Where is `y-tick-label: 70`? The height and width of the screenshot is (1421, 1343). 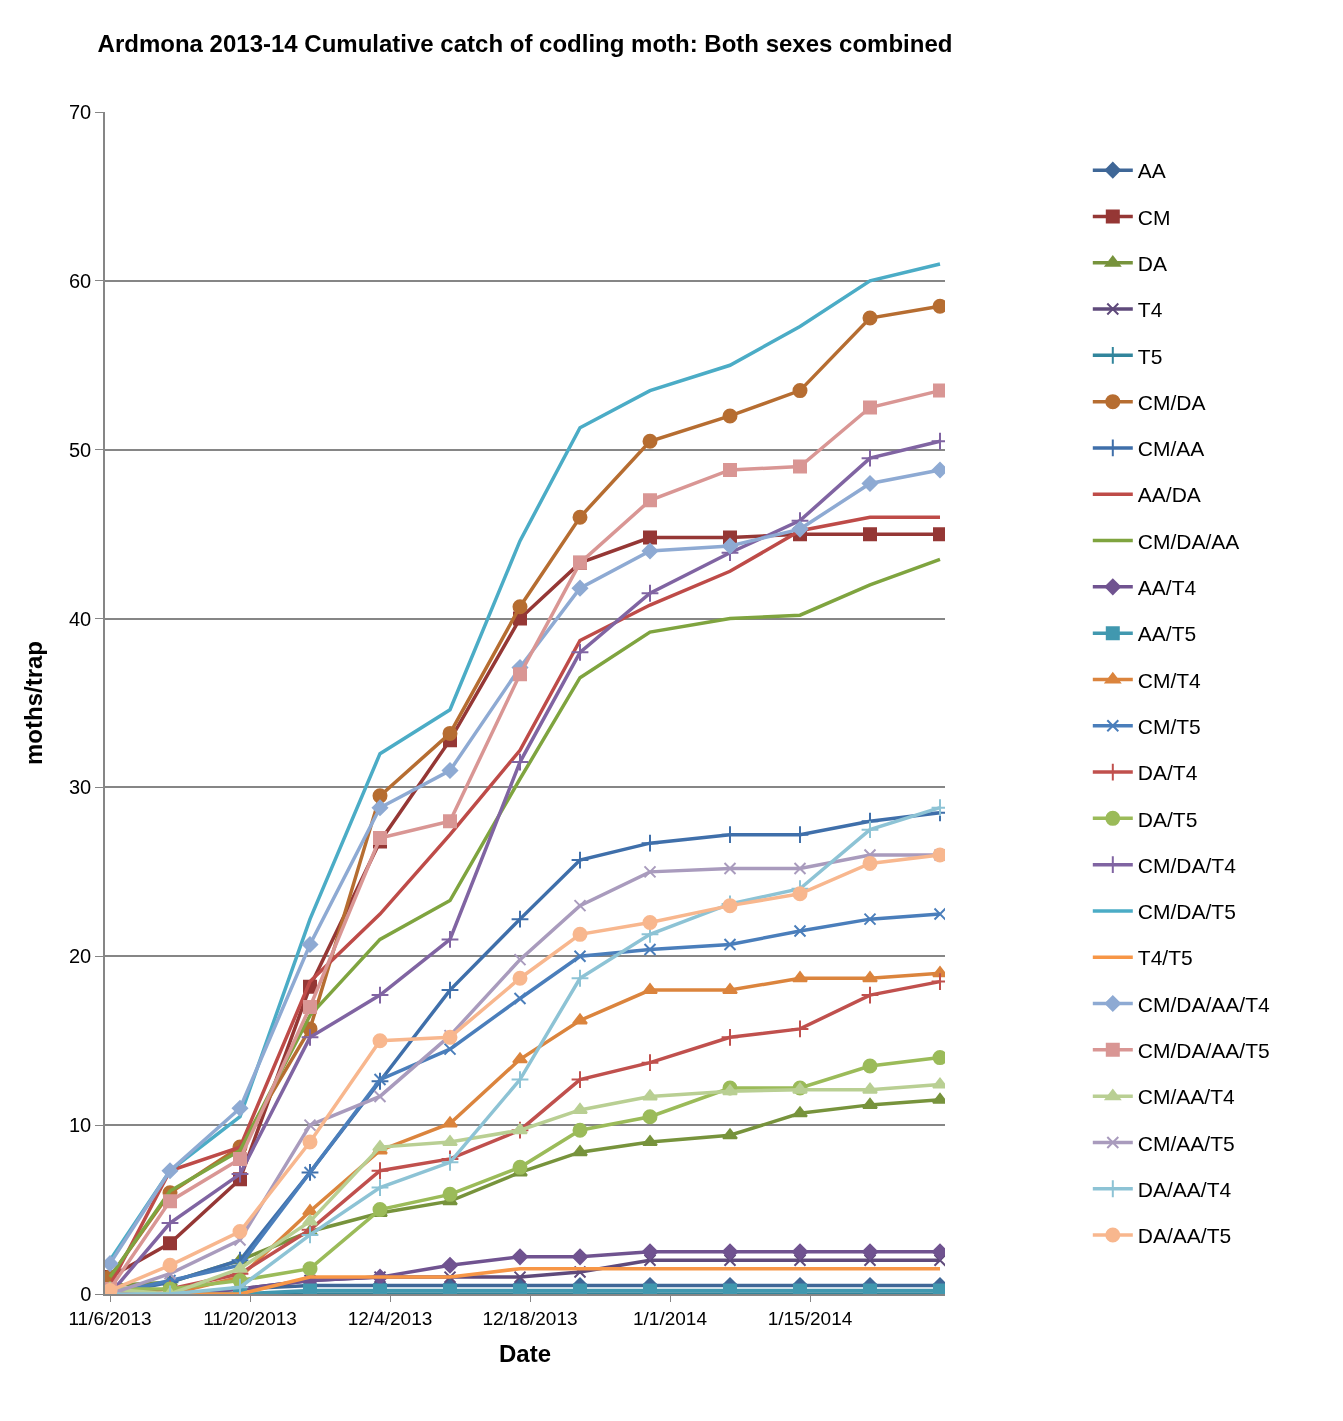 y-tick-label: 70 is located at coordinates (80, 112).